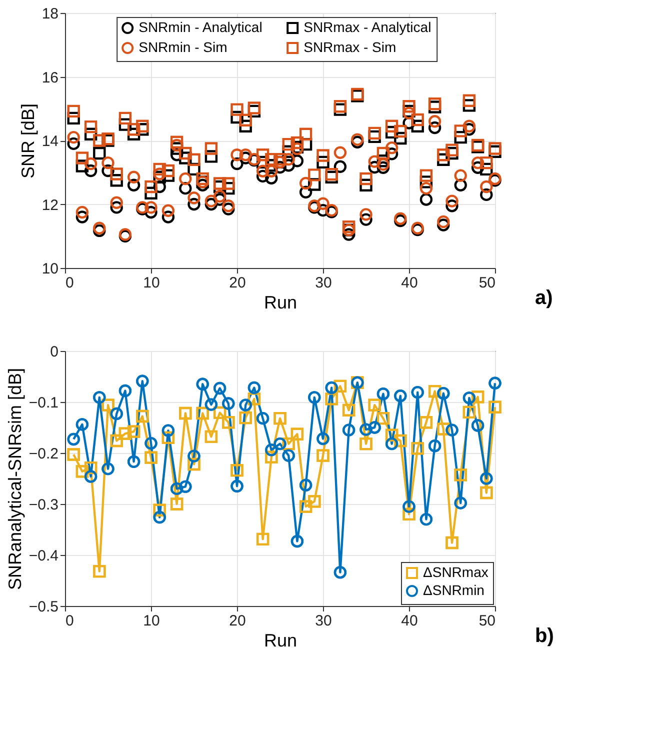 Image resolution: width=669 pixels, height=733 pixels. I want to click on legend-label: SNRmax - Analytical, so click(368, 27).